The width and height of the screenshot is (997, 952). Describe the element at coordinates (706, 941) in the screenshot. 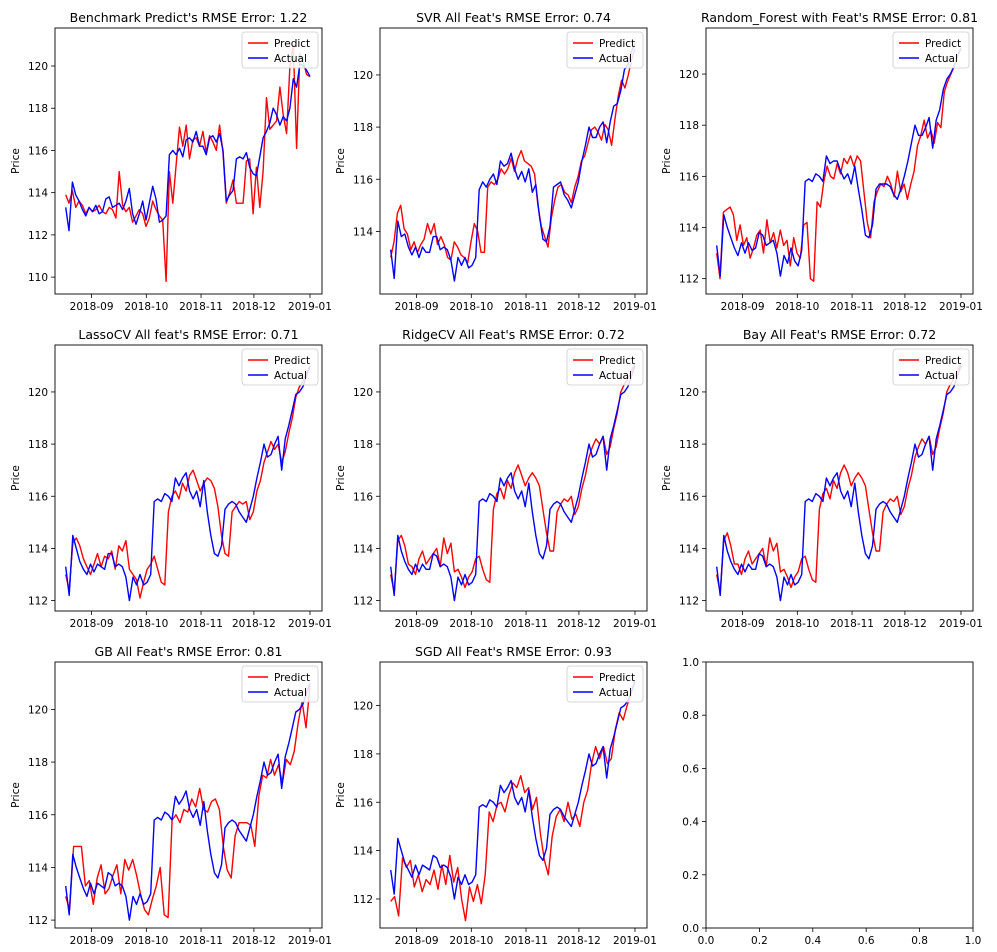

I see `x-tick-label: 0.0` at that location.